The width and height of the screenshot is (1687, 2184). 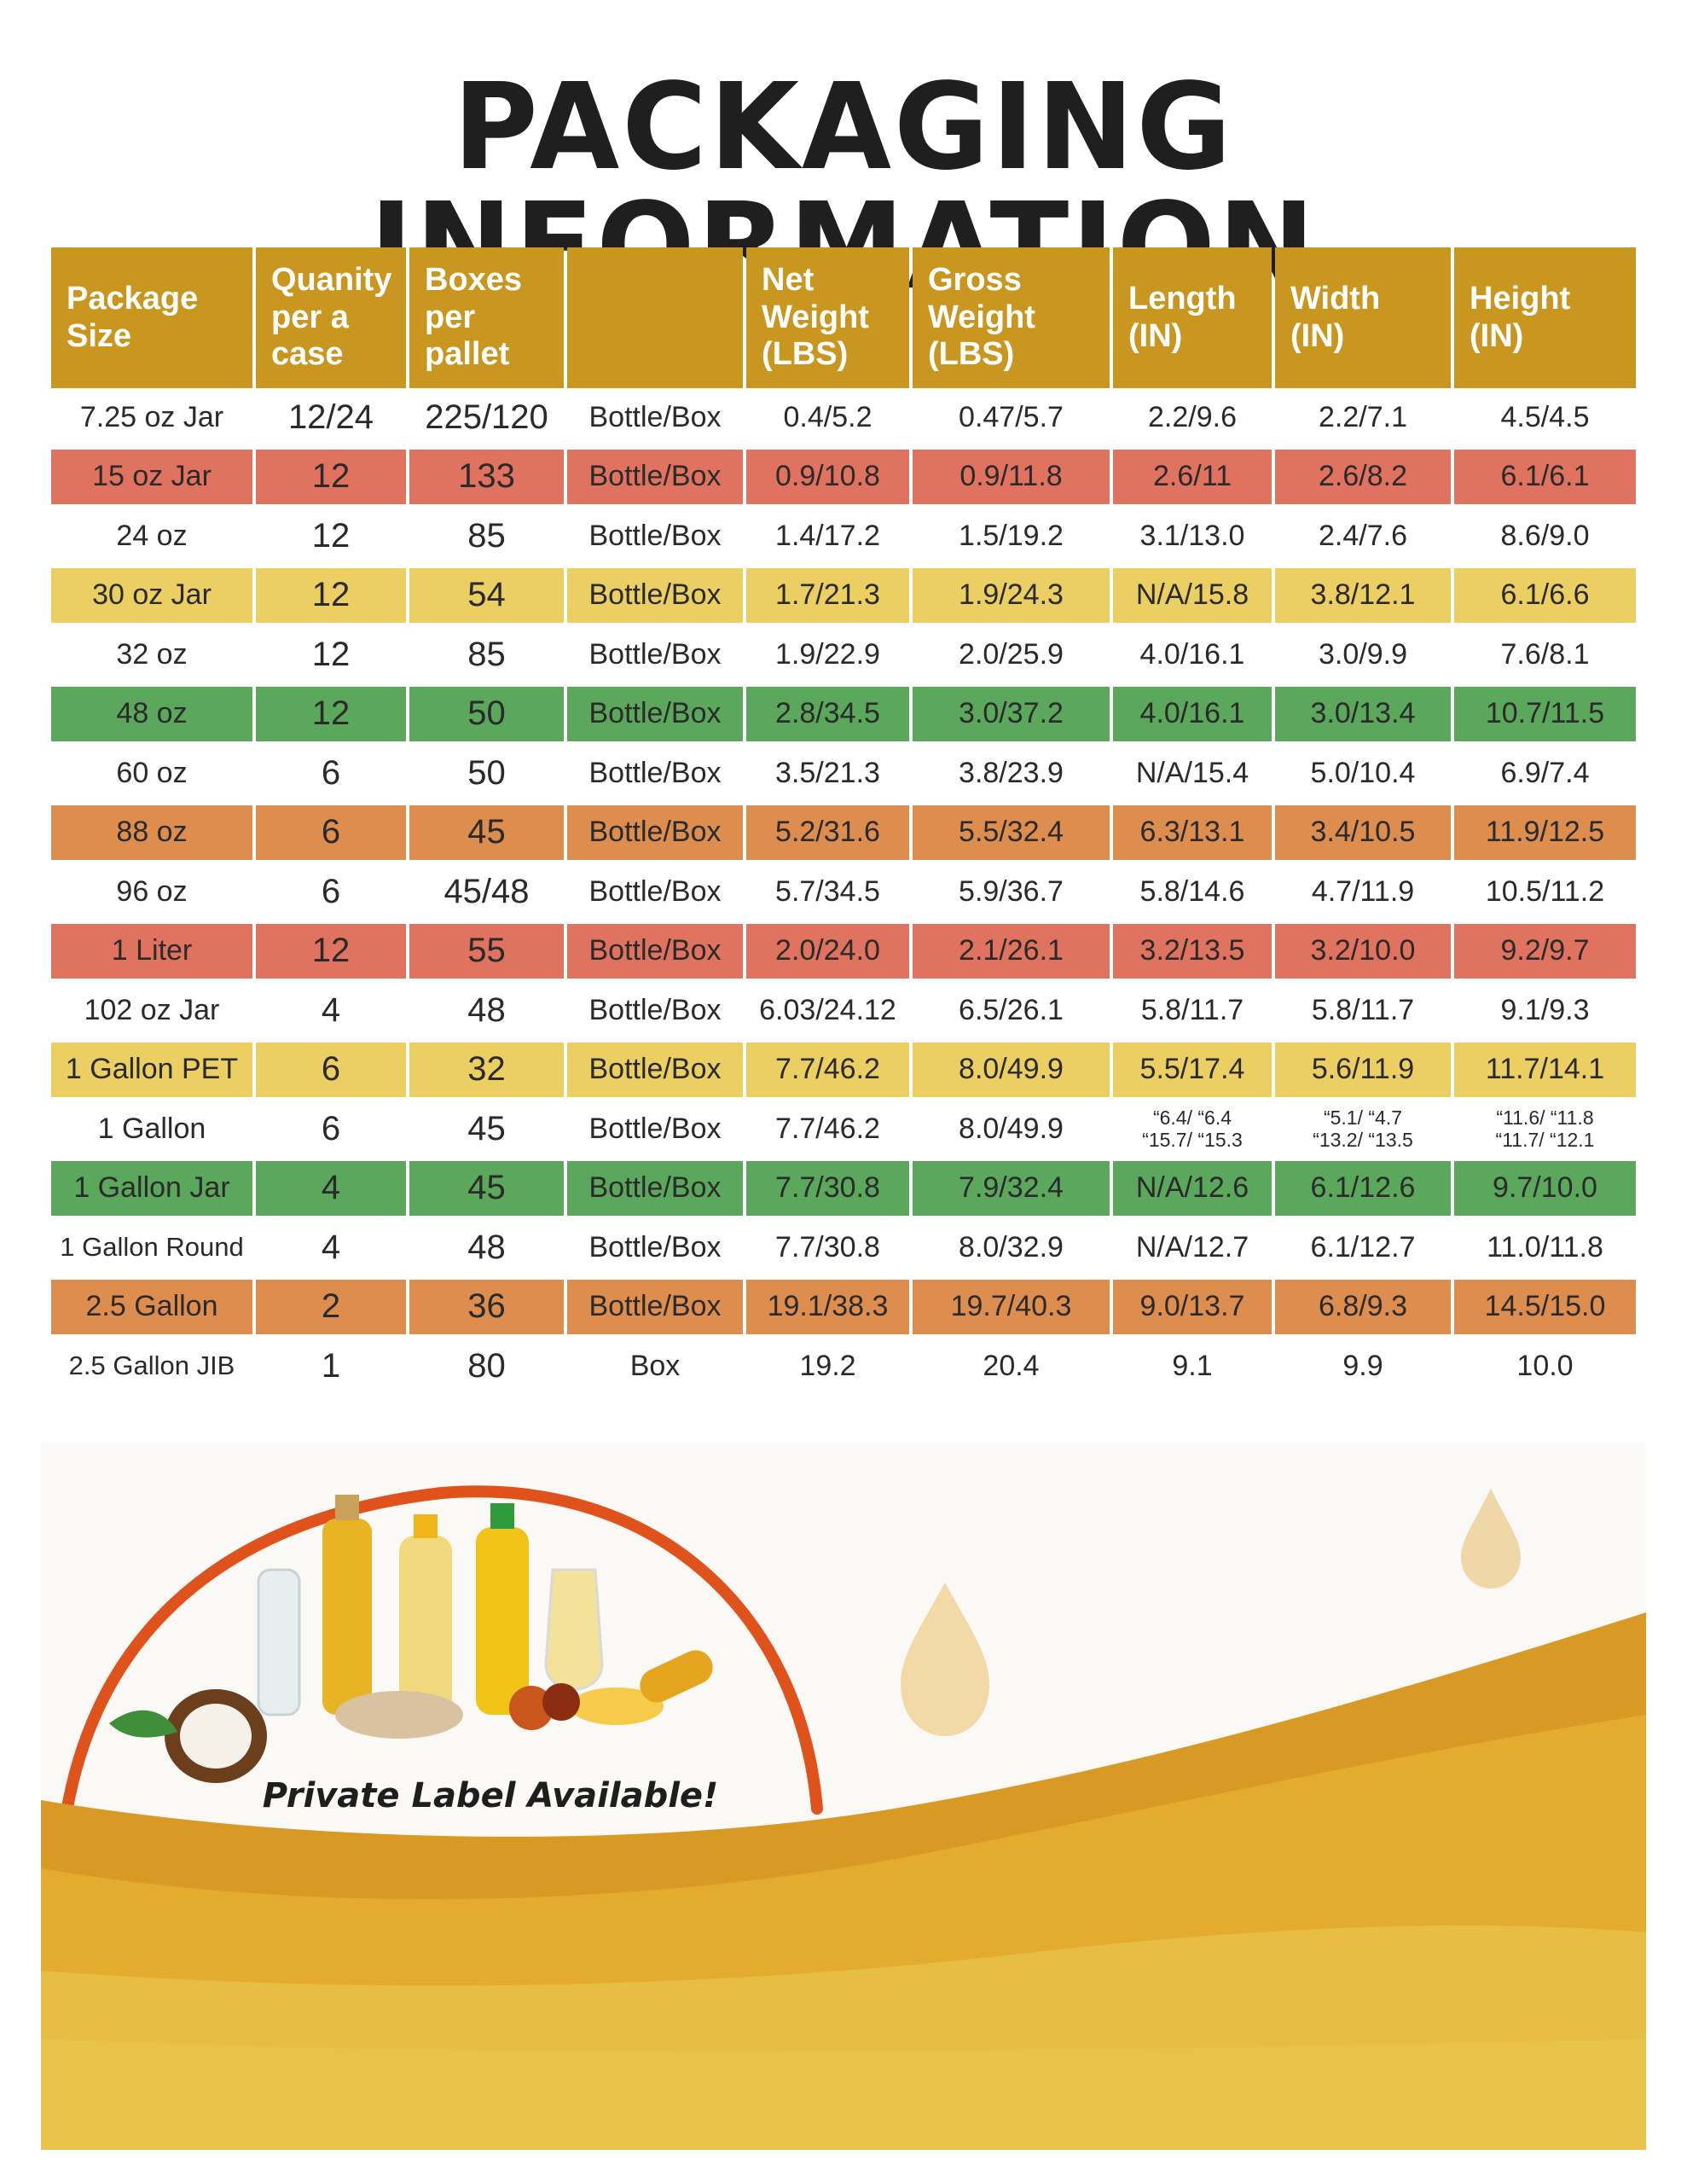 What do you see at coordinates (331, 1366) in the screenshot?
I see `table-cell: 1` at bounding box center [331, 1366].